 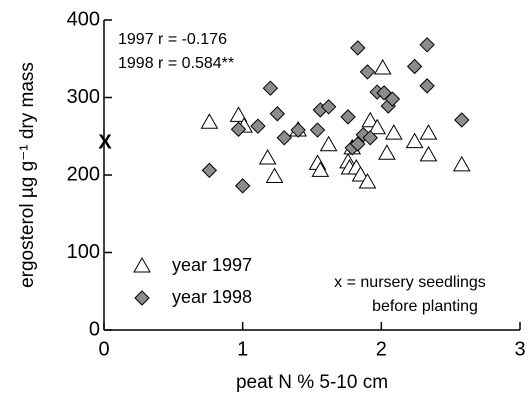 I want to click on annotation: before planting, so click(x=425, y=306).